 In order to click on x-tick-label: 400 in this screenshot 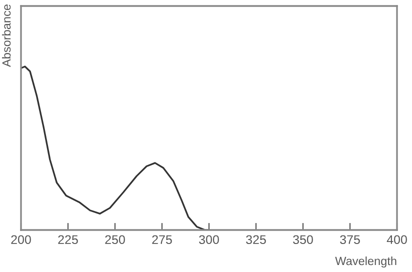, I will do `click(396, 239)`.